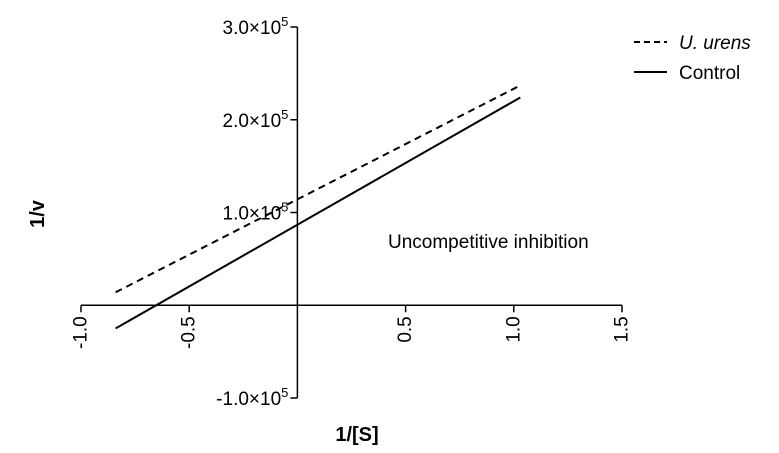  I want to click on legend: U. urens Control, so click(692, 58).